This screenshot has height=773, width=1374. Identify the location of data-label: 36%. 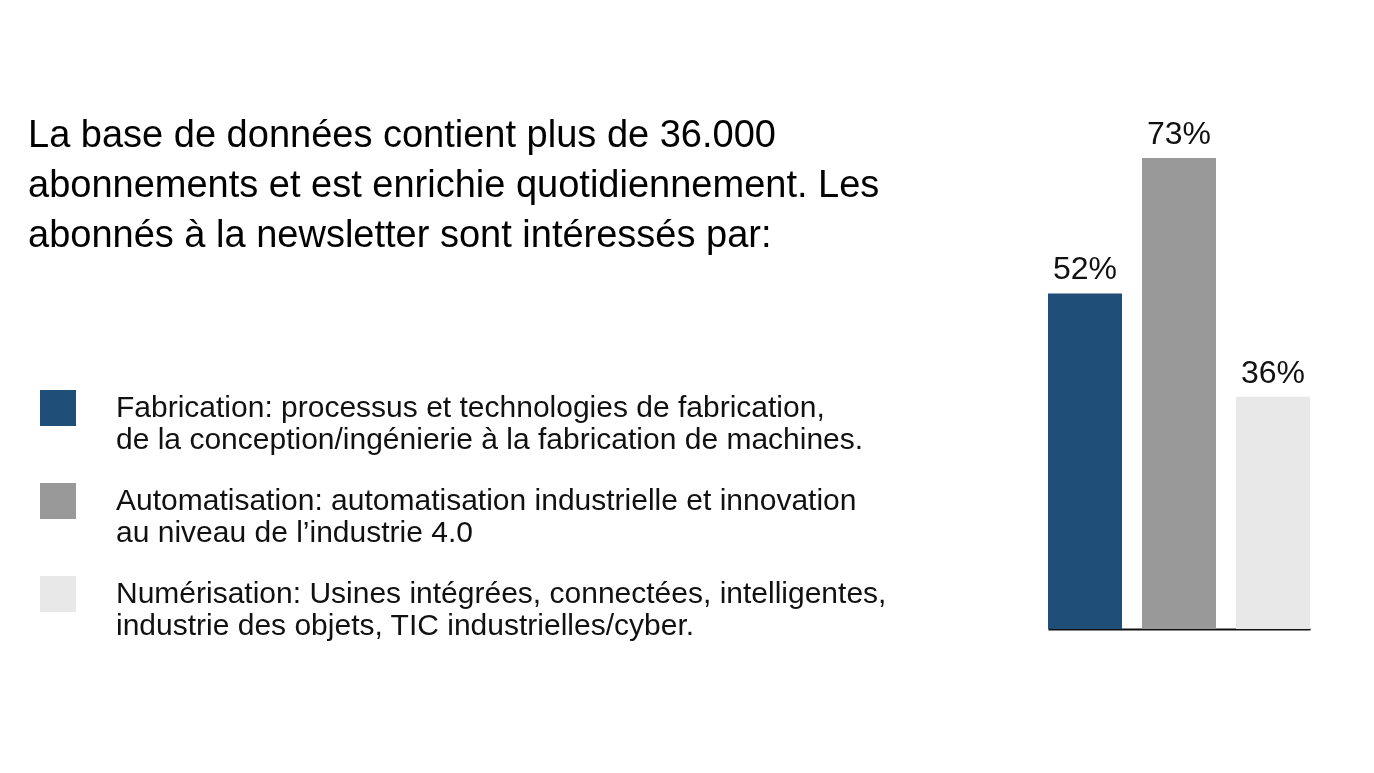
(1273, 371).